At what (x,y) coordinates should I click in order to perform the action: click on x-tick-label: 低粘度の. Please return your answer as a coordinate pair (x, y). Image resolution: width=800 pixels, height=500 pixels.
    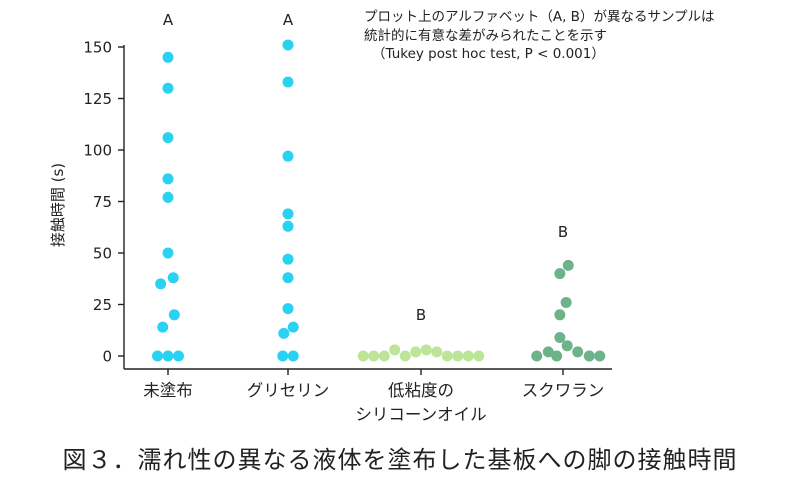
    Looking at the image, I should click on (421, 390).